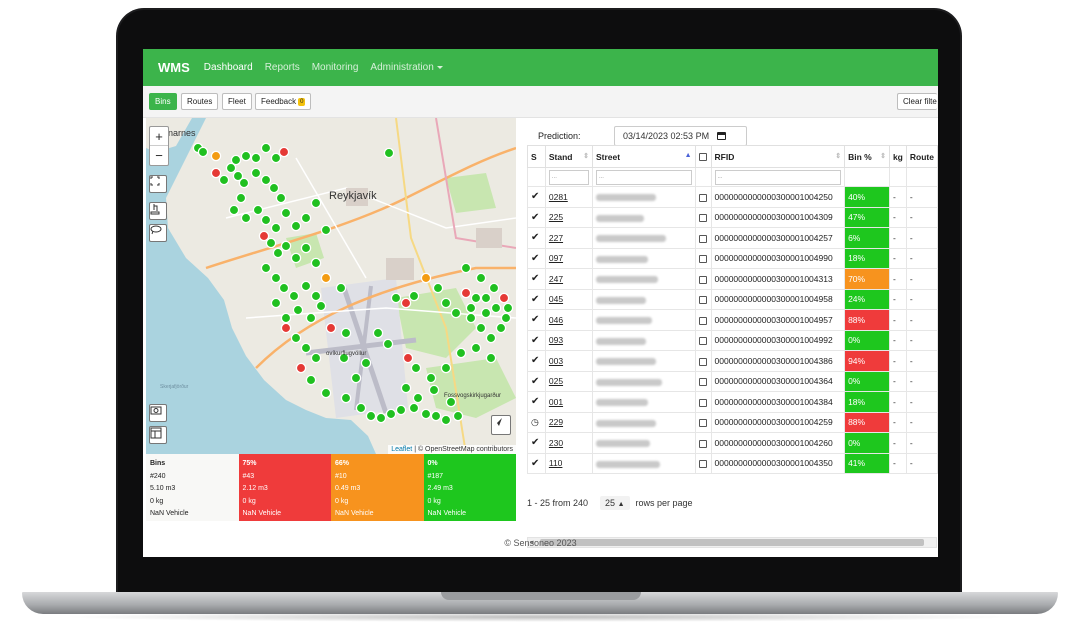 The width and height of the screenshot is (1082, 632). What do you see at coordinates (732, 217) in the screenshot?
I see `table-row: ✔ 225 0000000000000300001004309 47% - -` at bounding box center [732, 217].